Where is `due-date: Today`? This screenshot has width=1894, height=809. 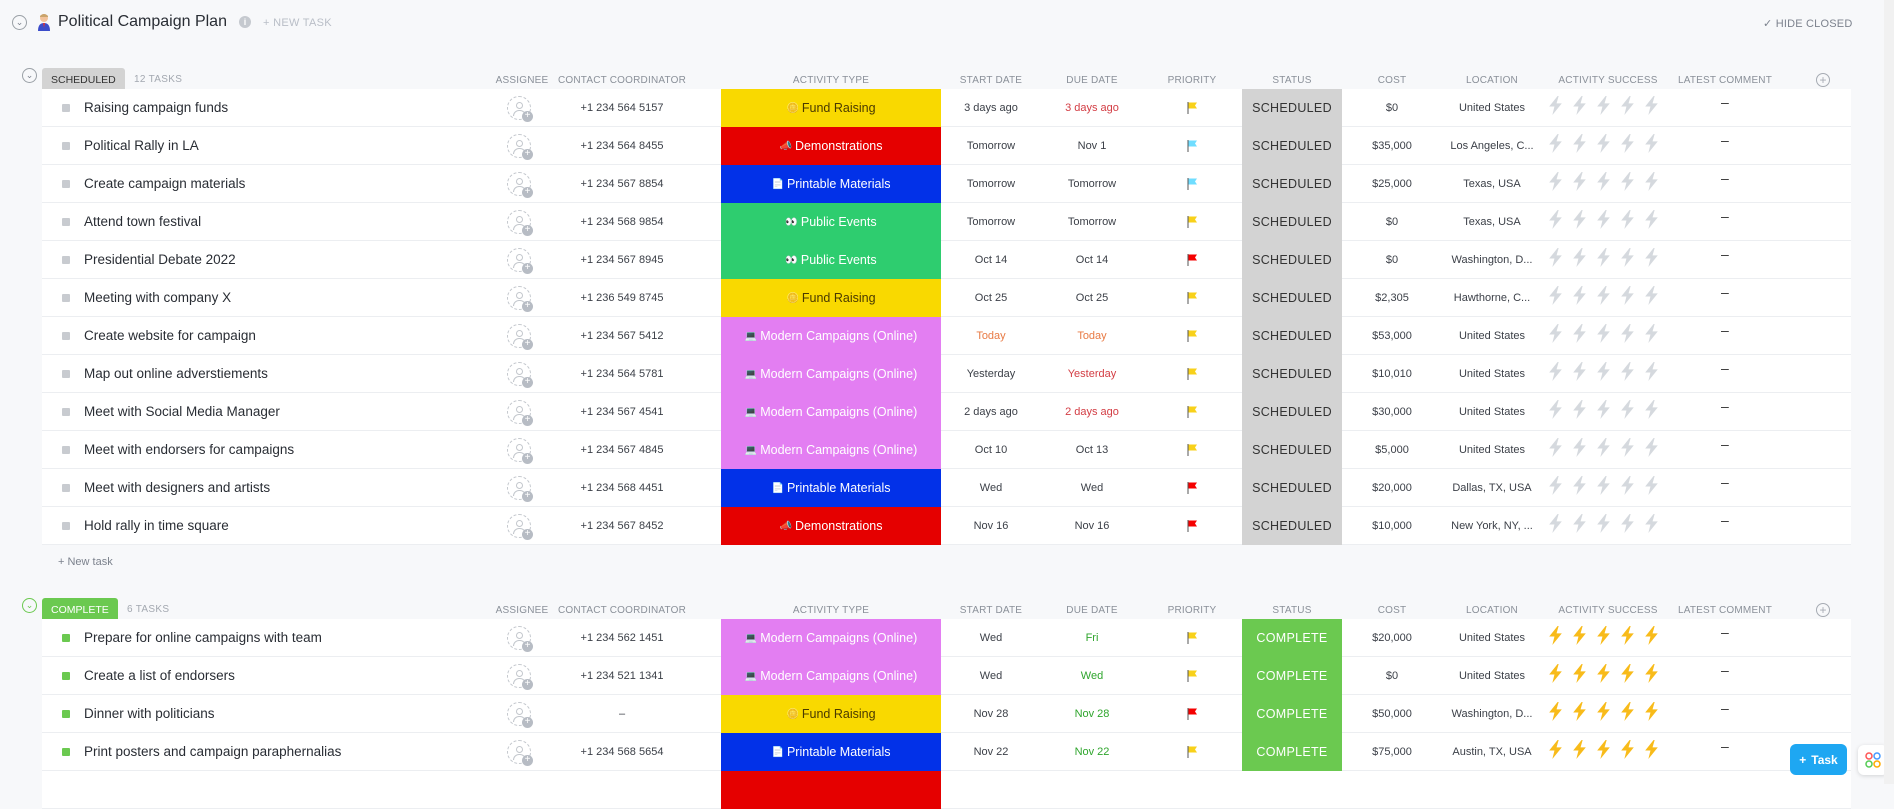 due-date: Today is located at coordinates (1092, 336).